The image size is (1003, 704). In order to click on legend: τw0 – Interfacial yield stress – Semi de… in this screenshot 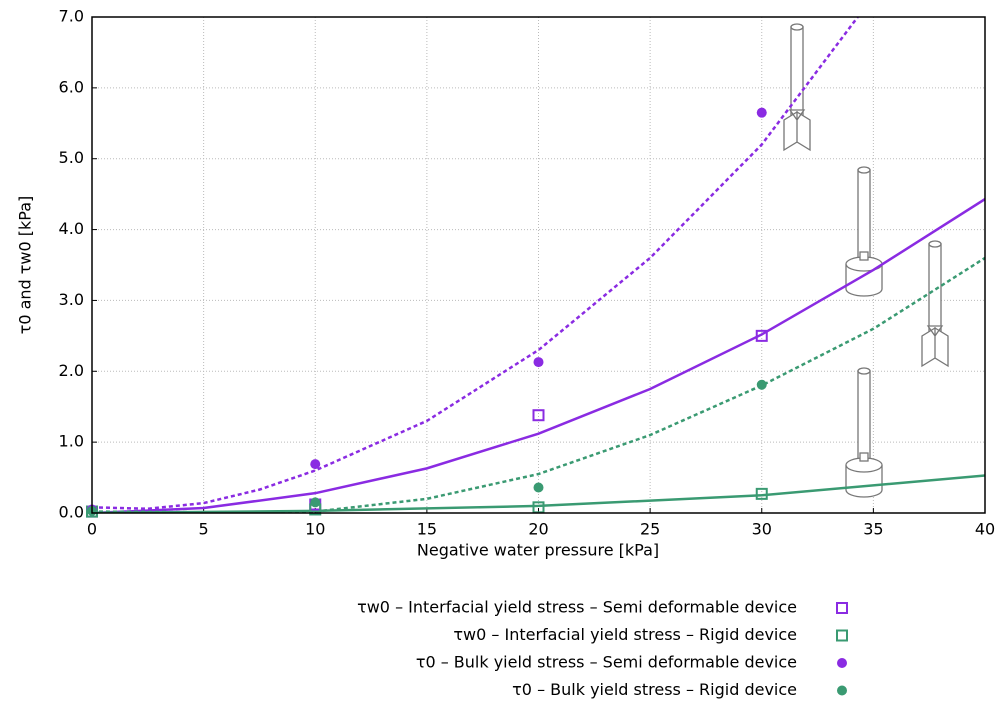, I will do `click(602, 648)`.